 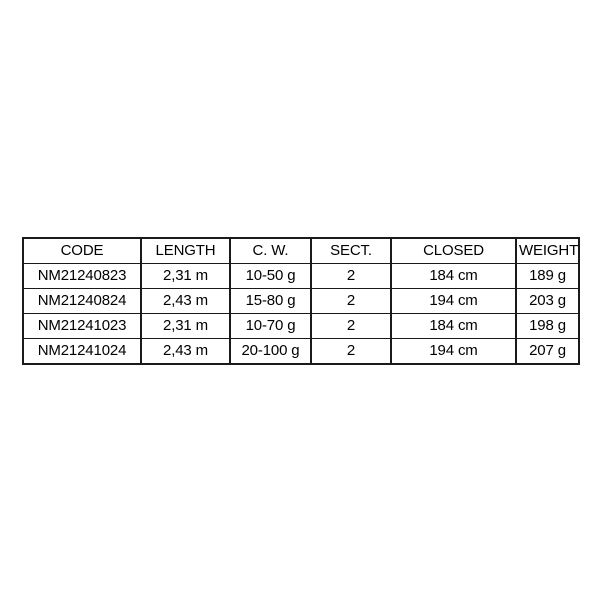 I want to click on column-header-length: LENGTH, so click(x=185, y=250).